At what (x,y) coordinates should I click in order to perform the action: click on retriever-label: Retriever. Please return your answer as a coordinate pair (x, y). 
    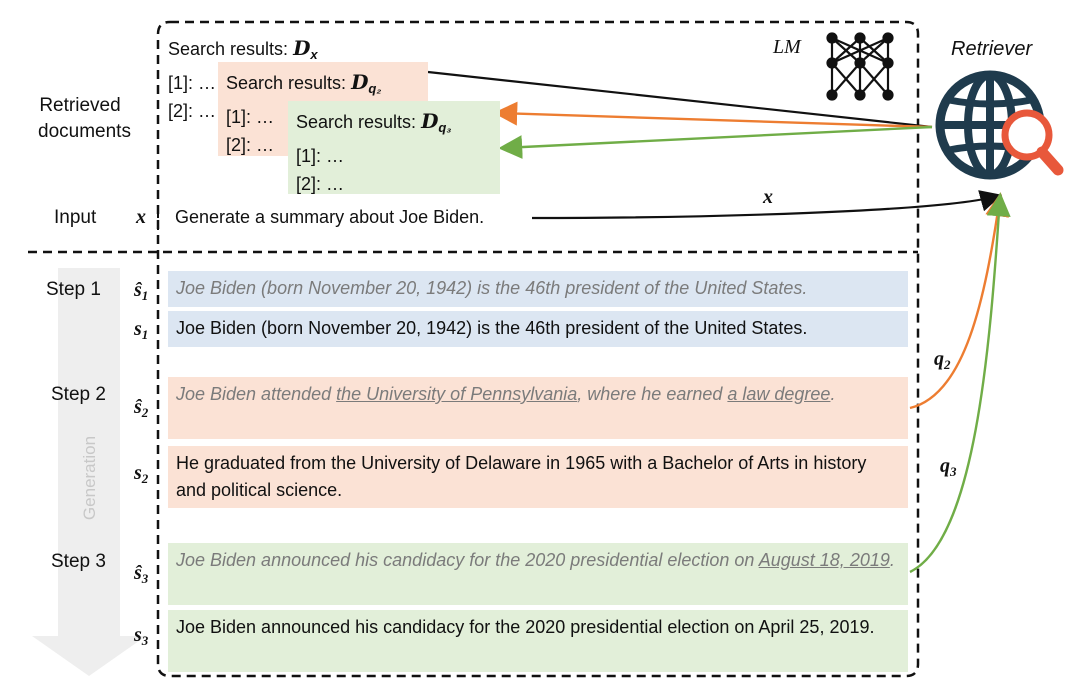
    Looking at the image, I should click on (992, 49).